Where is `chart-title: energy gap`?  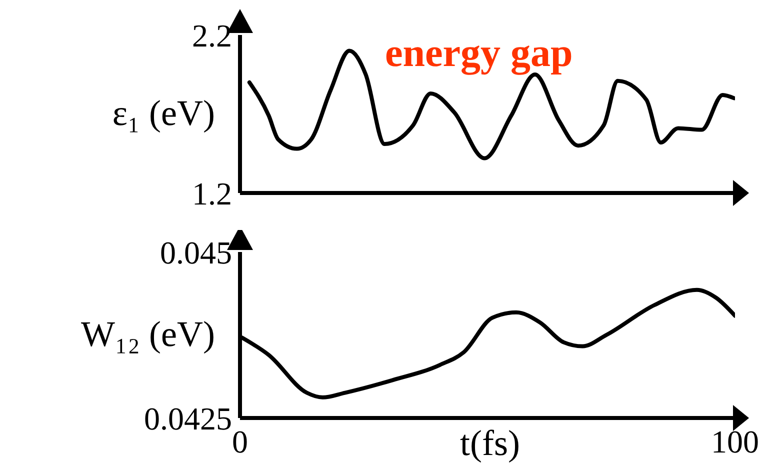
chart-title: energy gap is located at coordinates (479, 52).